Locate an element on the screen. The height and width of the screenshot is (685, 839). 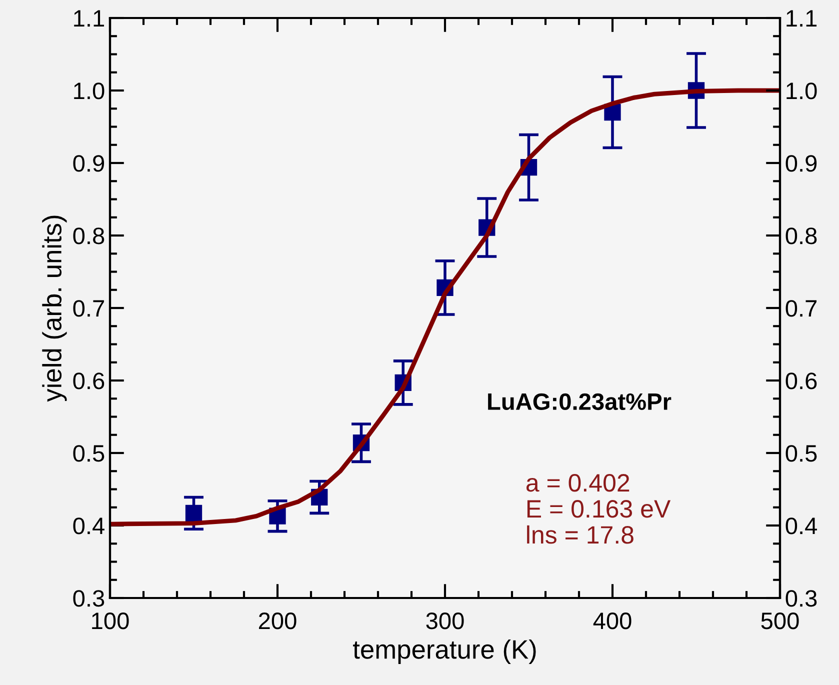
y2-tick-label: 0.8 is located at coordinates (801, 236).